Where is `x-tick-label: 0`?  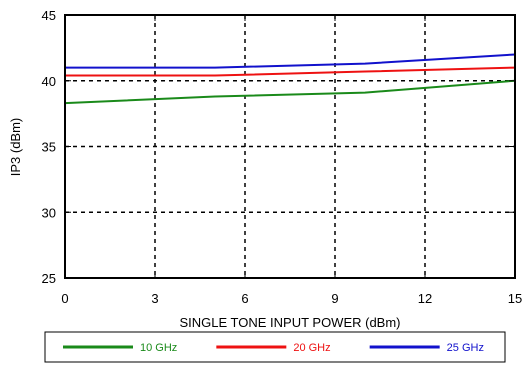
x-tick-label: 0 is located at coordinates (64, 298).